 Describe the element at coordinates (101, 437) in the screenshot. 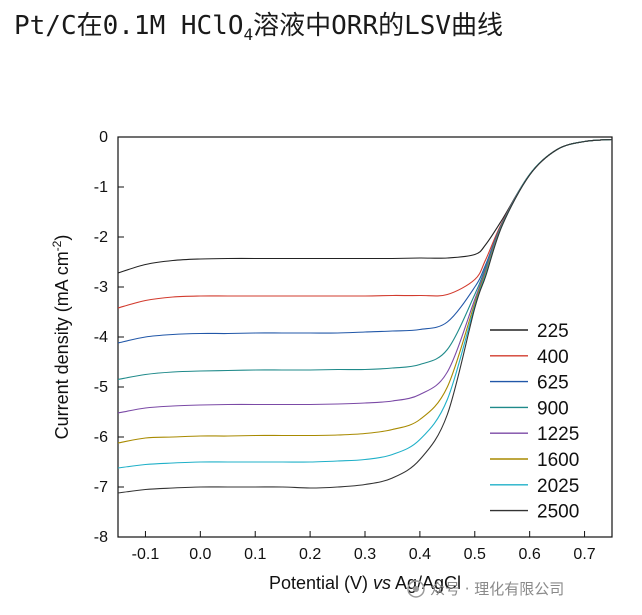

I see `y-tick-label: -6` at that location.